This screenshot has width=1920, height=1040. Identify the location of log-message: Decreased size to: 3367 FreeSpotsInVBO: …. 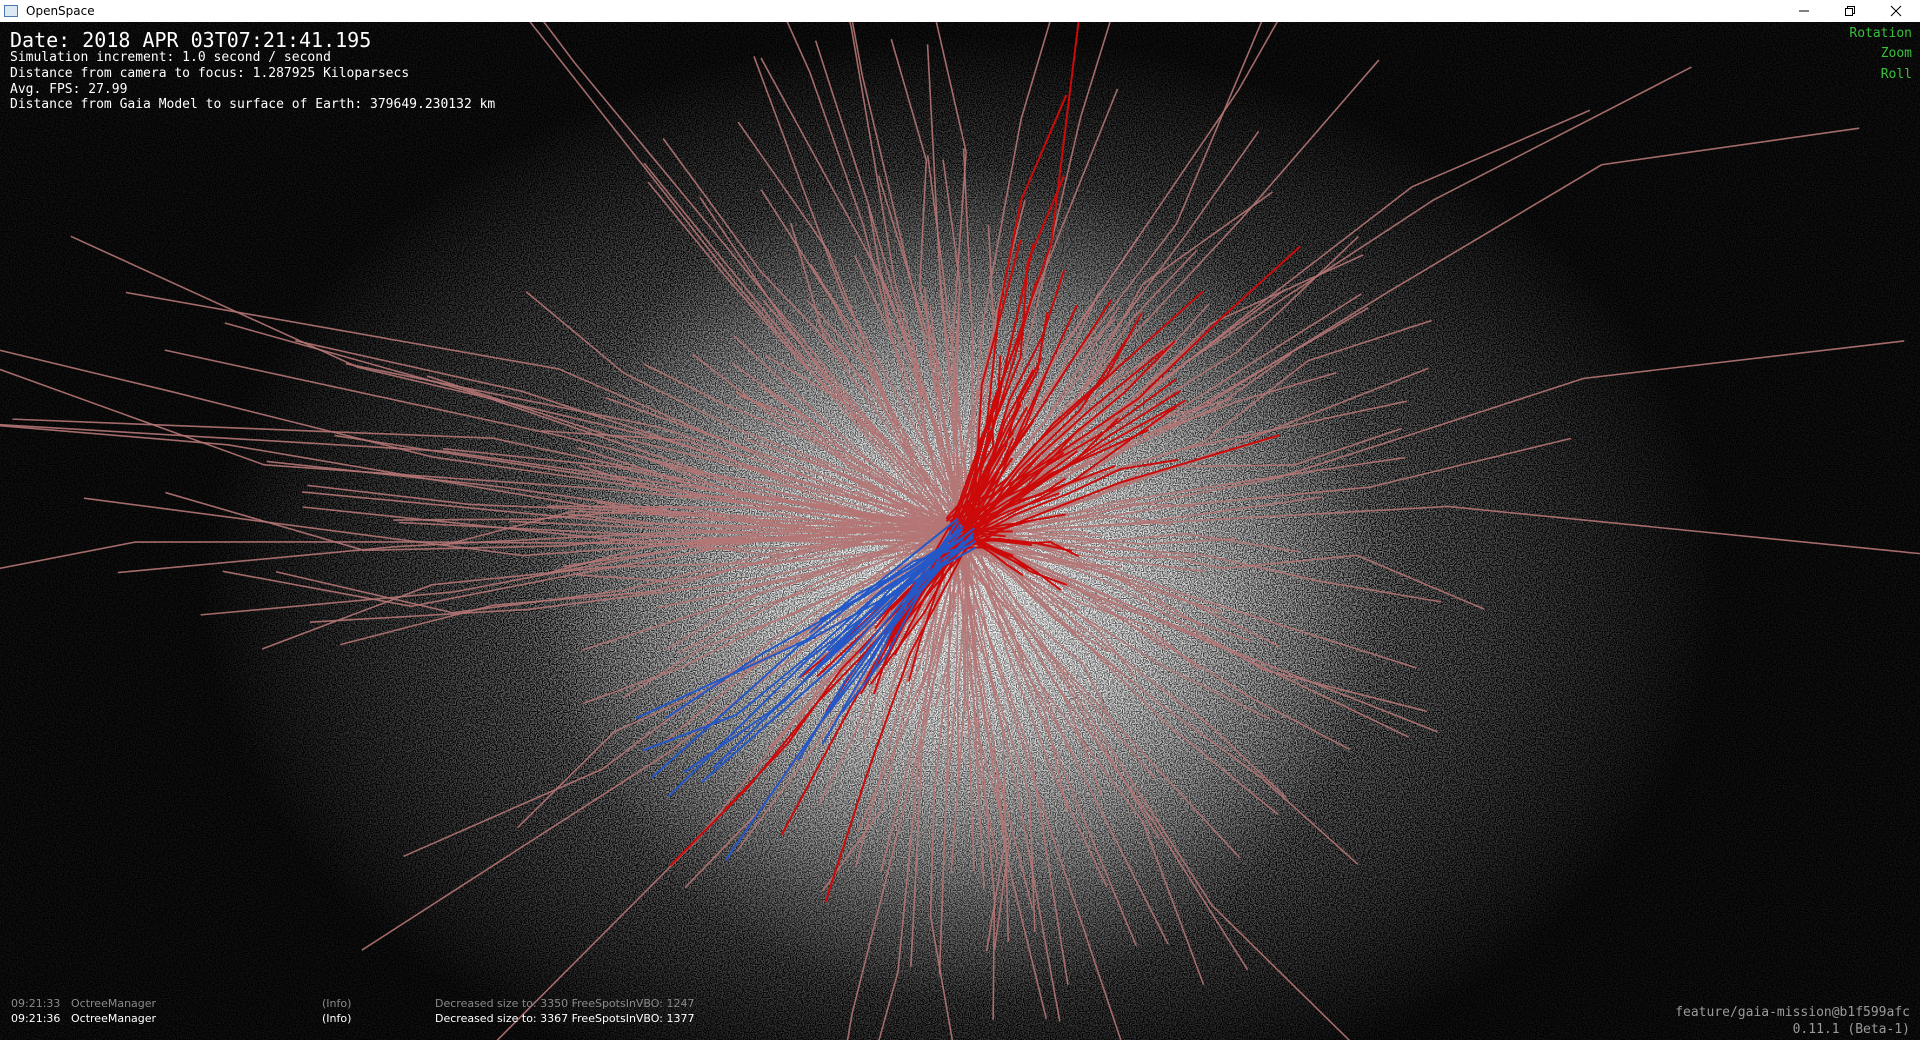
(565, 1018).